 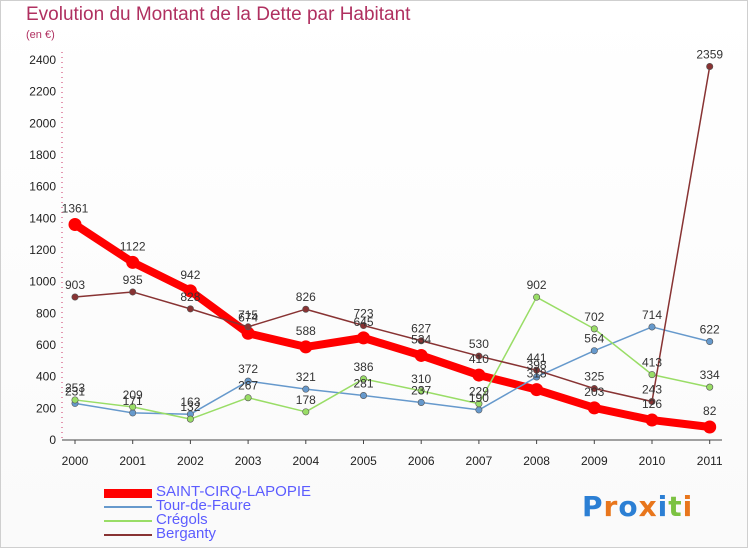 I want to click on x-tick-label: 2011, so click(x=710, y=461).